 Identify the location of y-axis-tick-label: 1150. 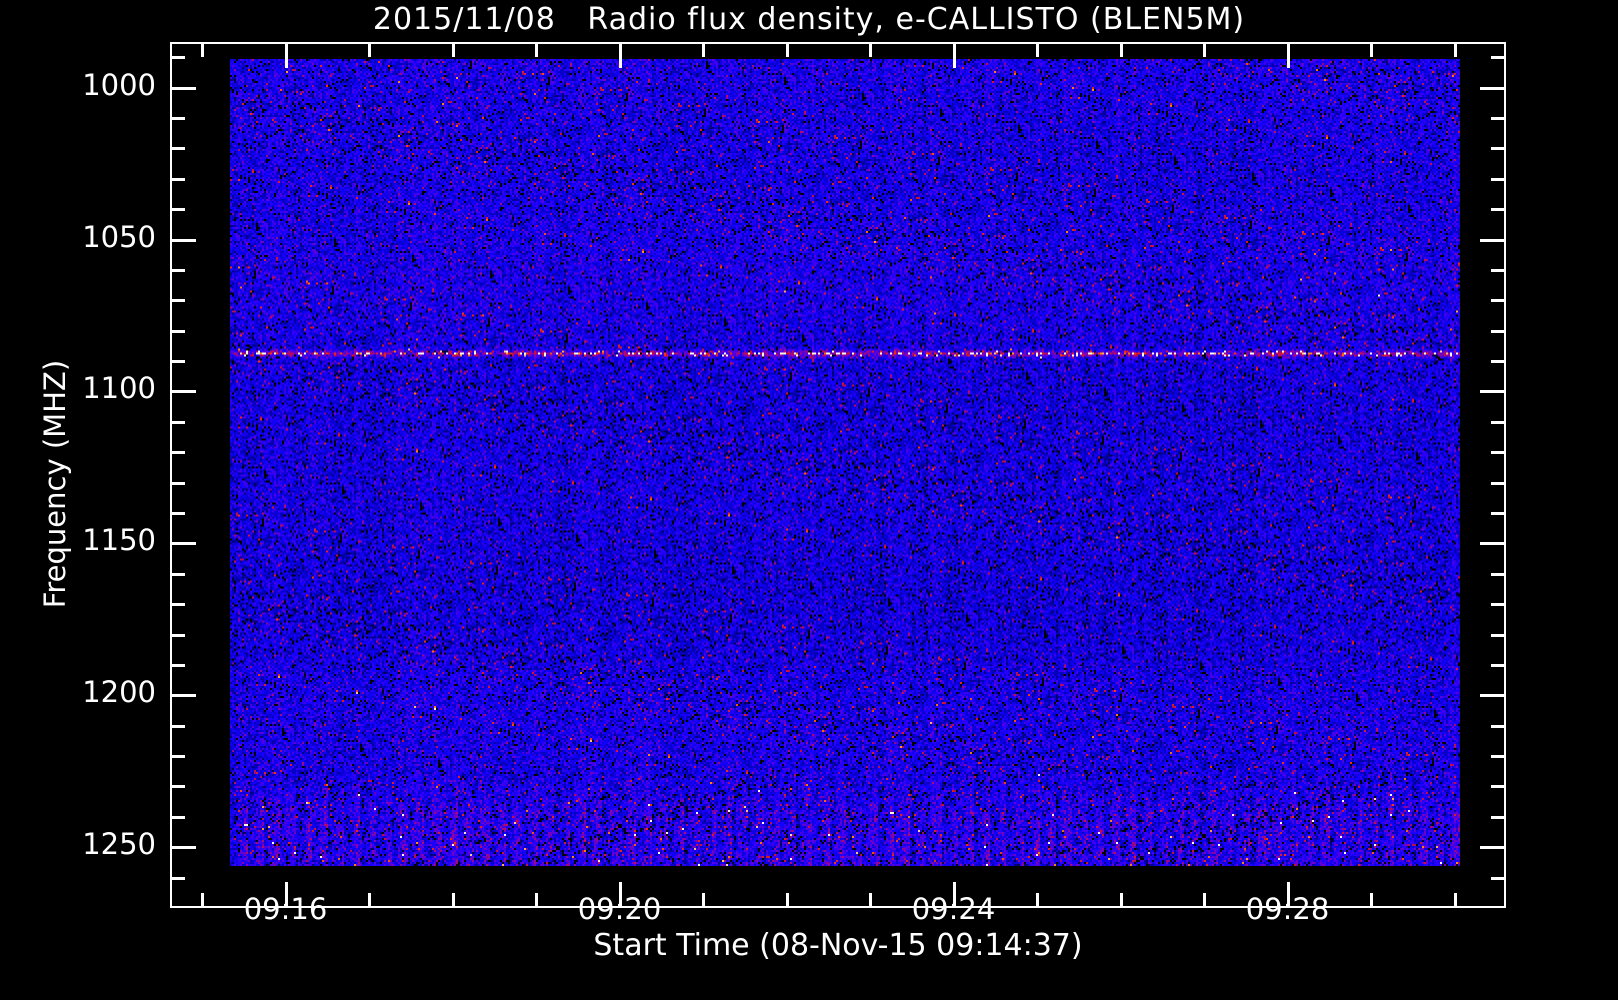
(119, 540).